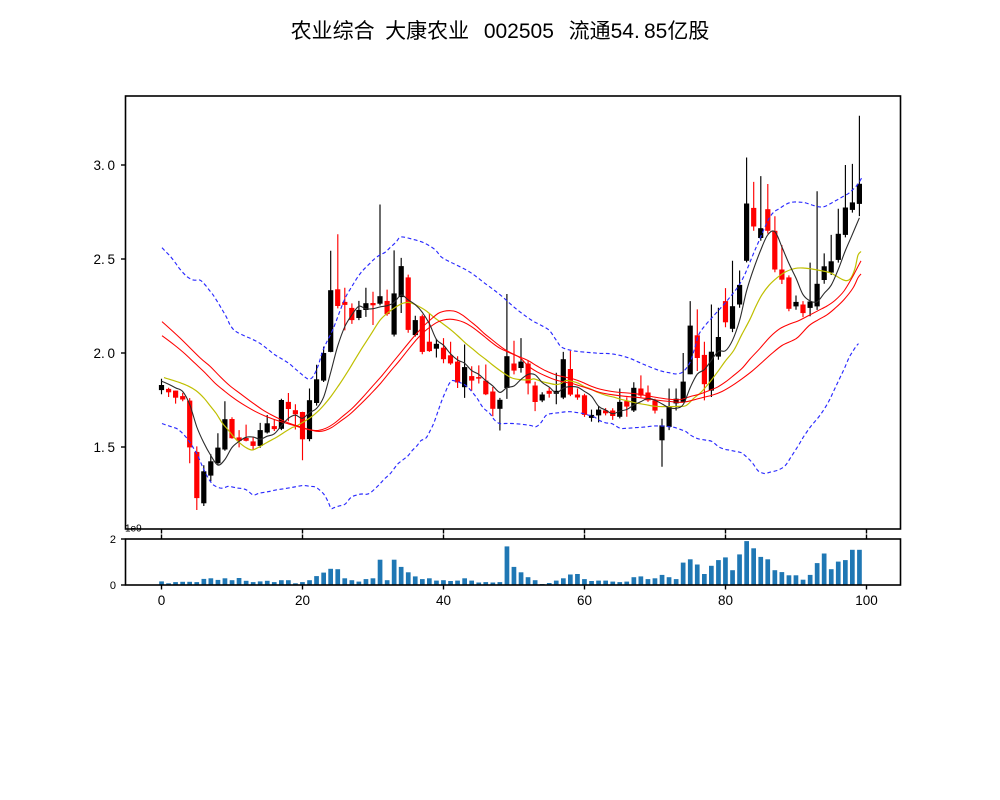 This screenshot has height=800, width=1000. I want to click on svg-text: 80, so click(725, 600).